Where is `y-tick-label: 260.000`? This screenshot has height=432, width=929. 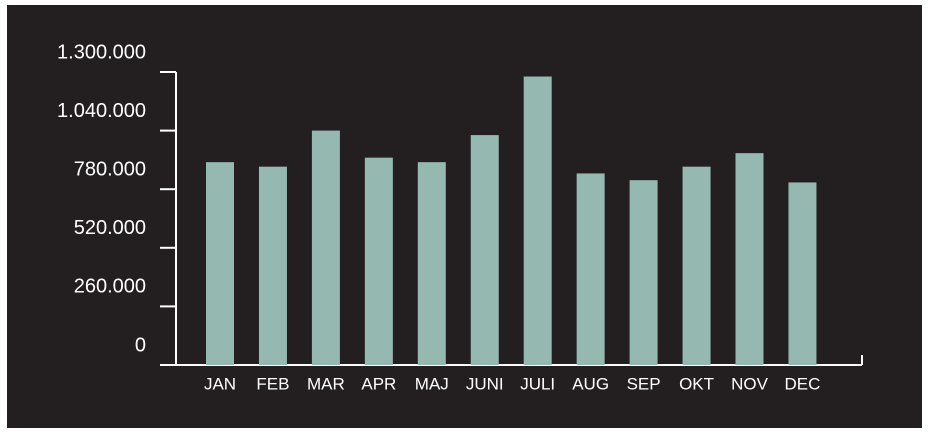 y-tick-label: 260.000 is located at coordinates (110, 287).